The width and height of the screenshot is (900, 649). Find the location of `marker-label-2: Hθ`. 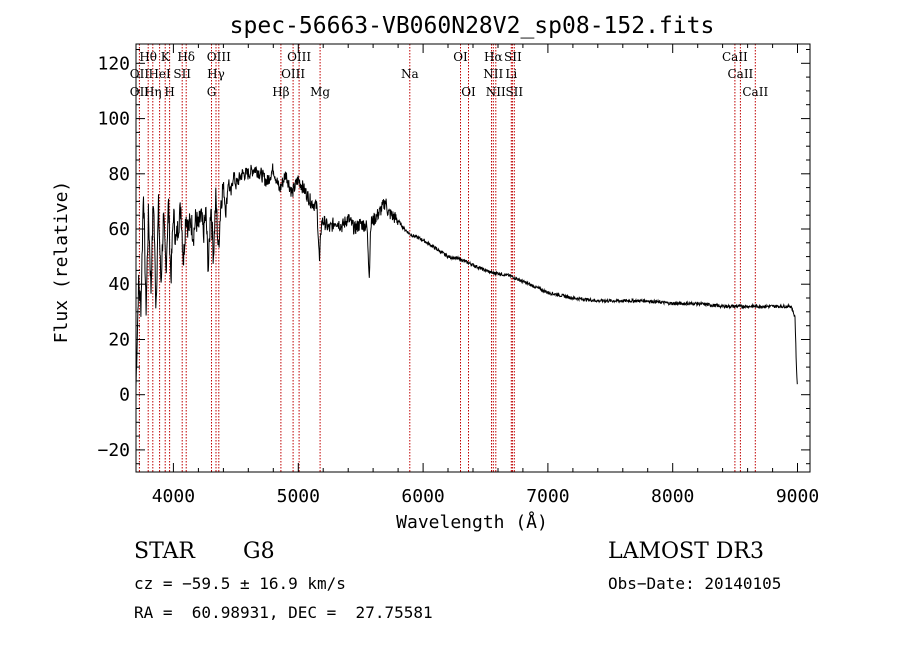

marker-label-2: Hθ is located at coordinates (148, 57).